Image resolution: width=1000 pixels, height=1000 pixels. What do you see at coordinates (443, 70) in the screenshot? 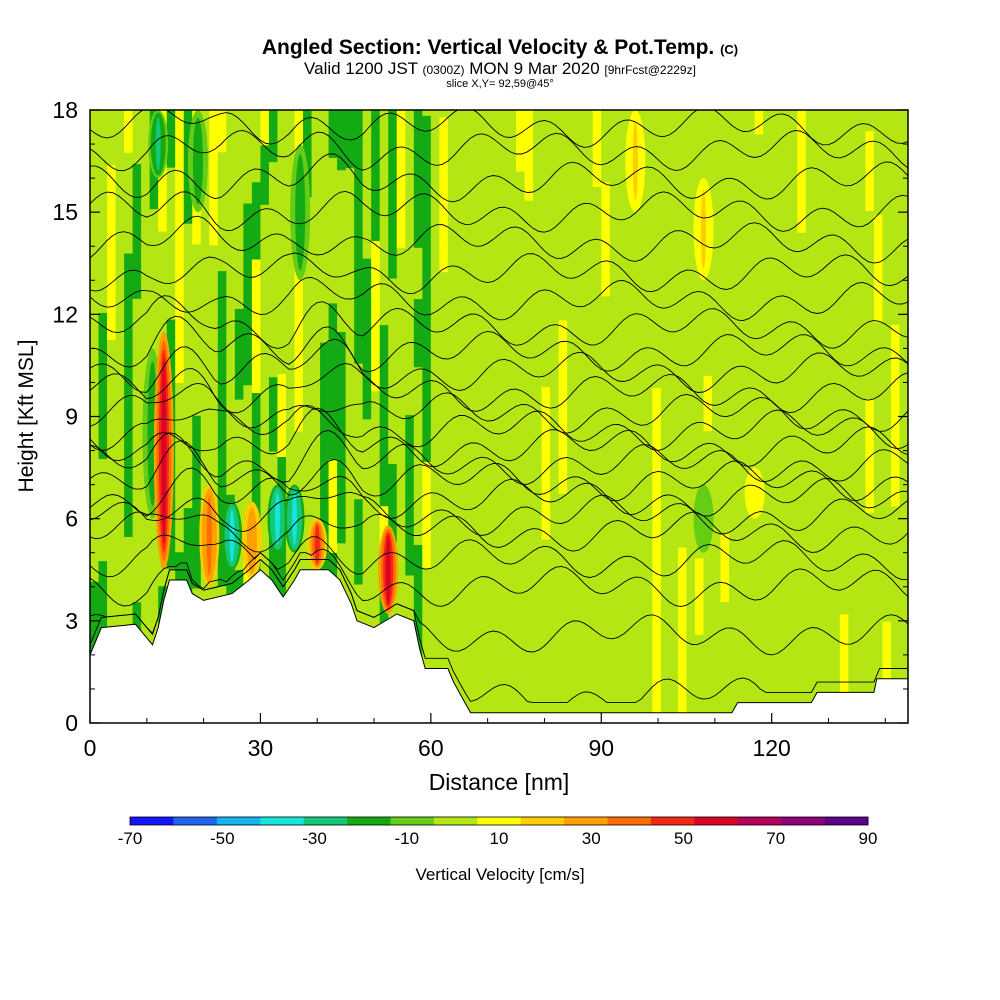
I see `valid-utc: (0300Z)` at bounding box center [443, 70].